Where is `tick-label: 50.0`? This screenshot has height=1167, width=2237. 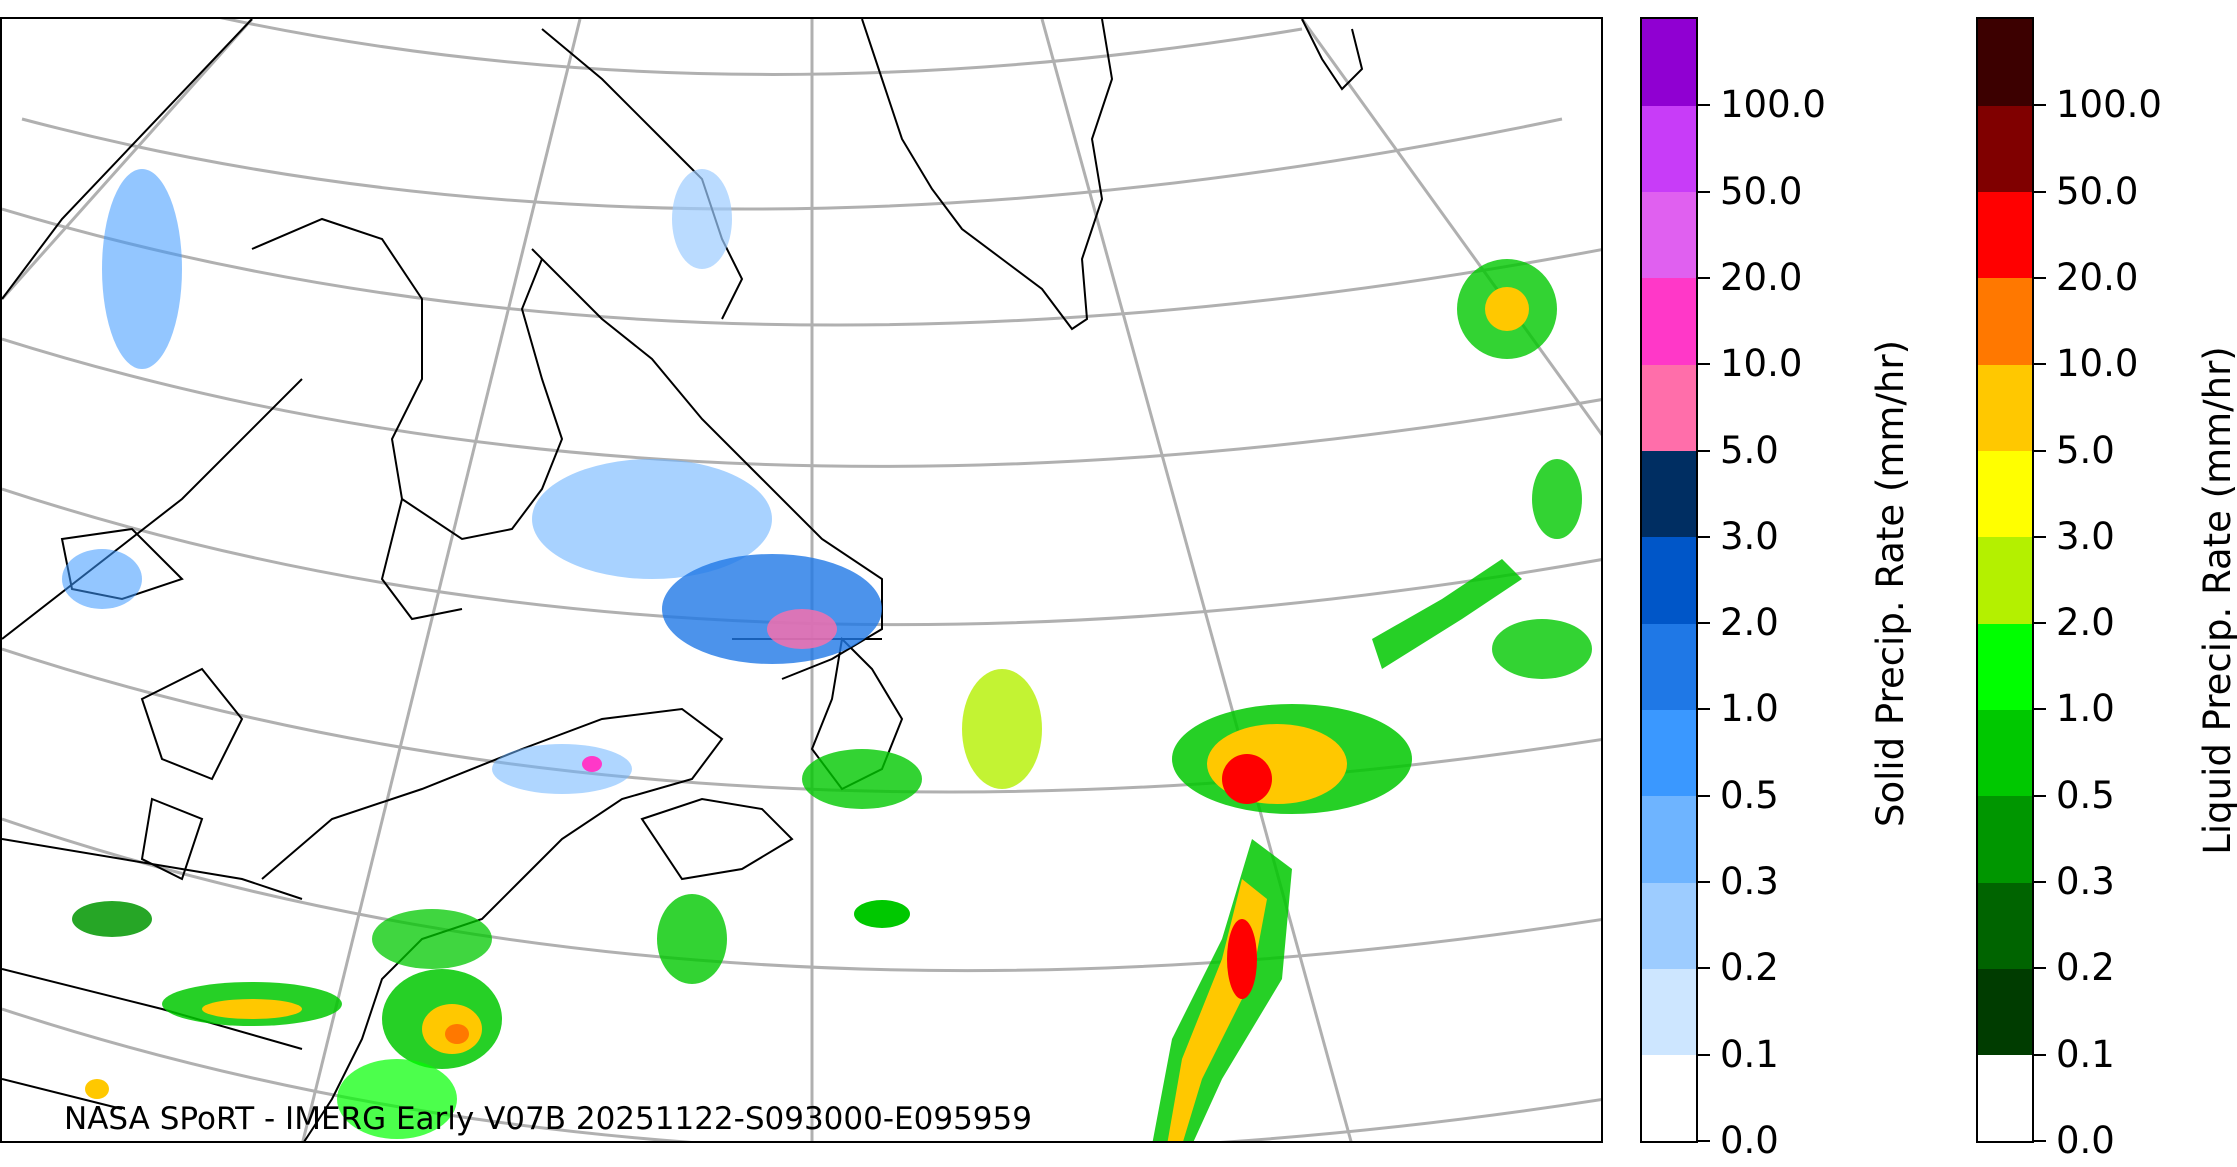
tick-label: 50.0 is located at coordinates (2097, 191).